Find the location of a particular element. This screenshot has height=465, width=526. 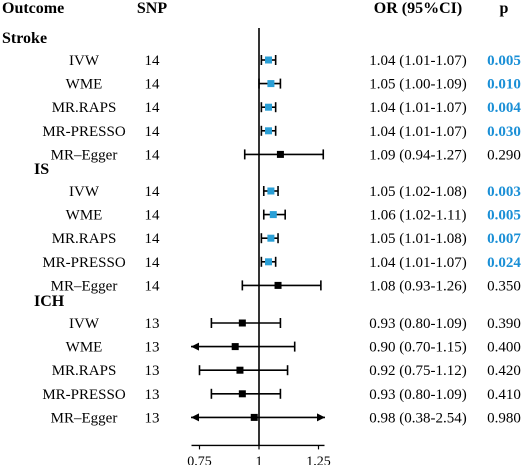

row-or-ci: 1.09 (0.94-1.27) is located at coordinates (418, 155).